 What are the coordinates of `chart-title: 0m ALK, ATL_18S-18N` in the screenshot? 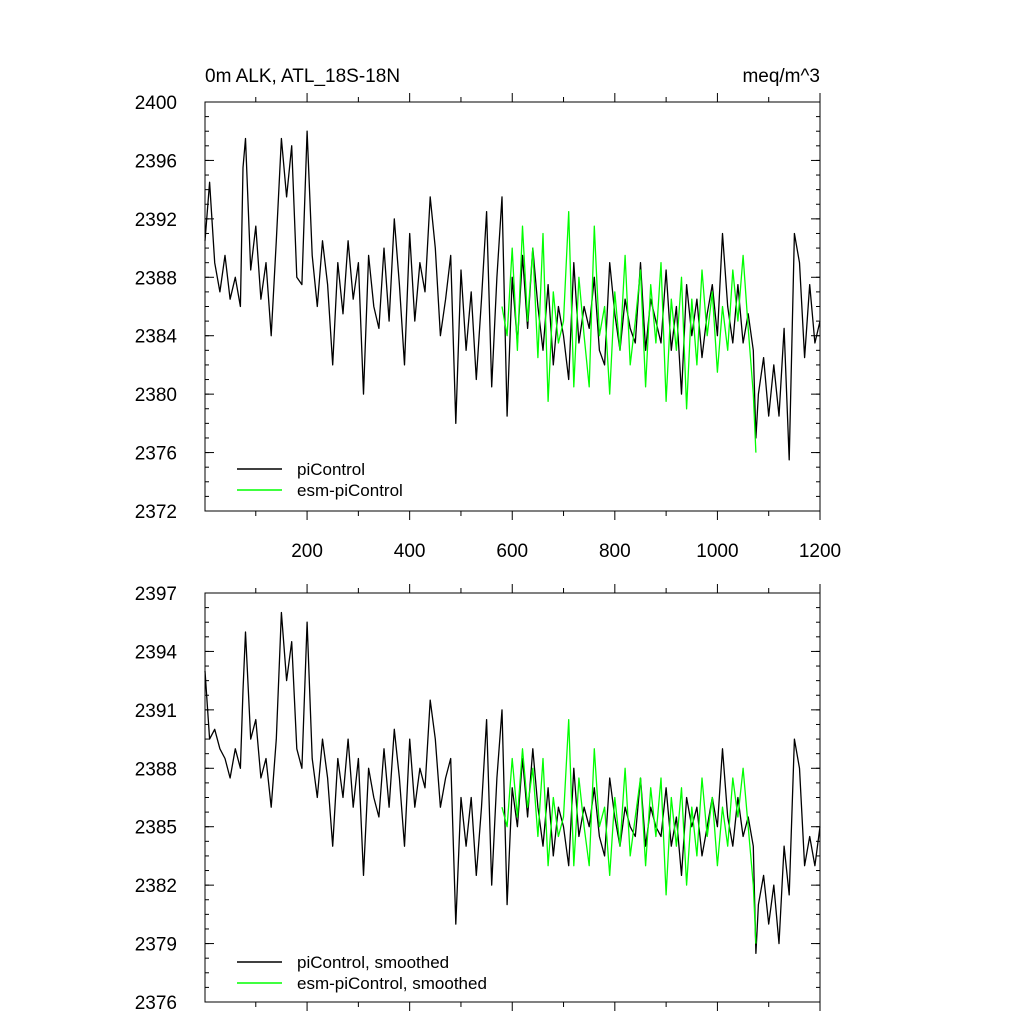 It's located at (302, 76).